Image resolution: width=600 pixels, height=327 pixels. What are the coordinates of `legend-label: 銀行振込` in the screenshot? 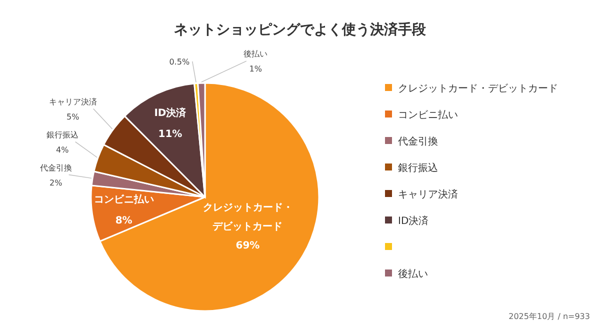 It's located at (418, 168).